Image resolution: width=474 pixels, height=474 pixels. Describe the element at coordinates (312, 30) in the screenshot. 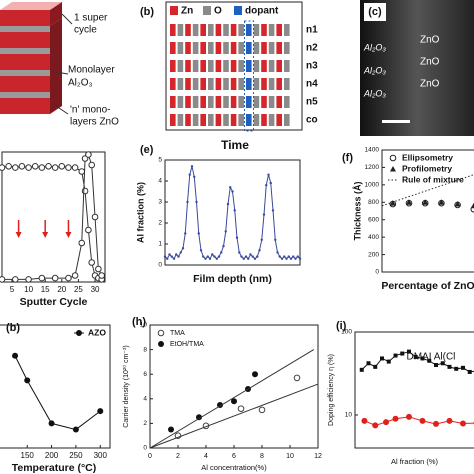

I see `row-label: n1` at that location.